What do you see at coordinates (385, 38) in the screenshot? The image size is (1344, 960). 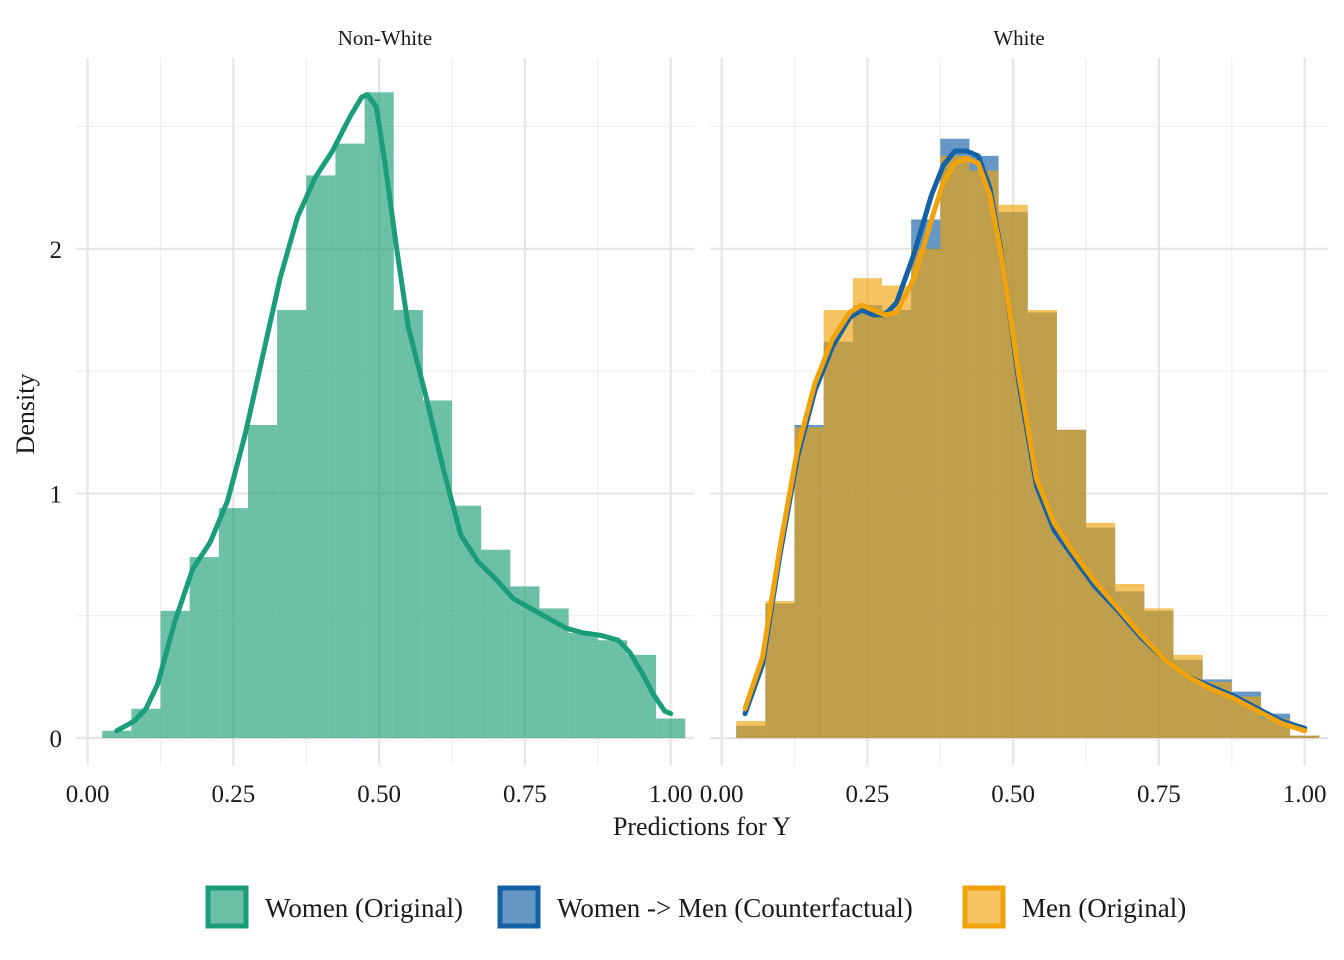 I see `panel-title: Non-White` at bounding box center [385, 38].